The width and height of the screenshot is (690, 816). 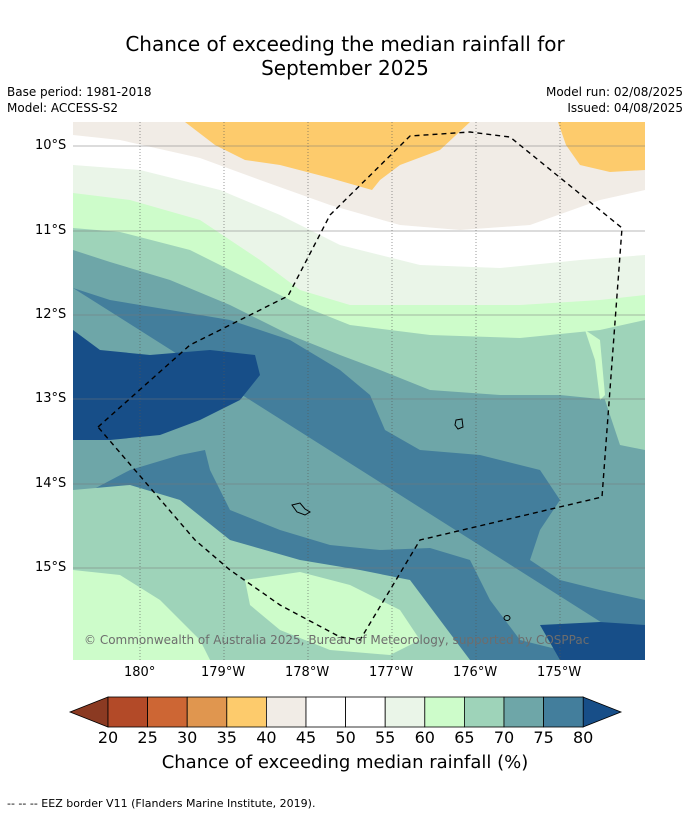 I want to click on base-period-text: Base period: 1981-2018, so click(x=79, y=92).